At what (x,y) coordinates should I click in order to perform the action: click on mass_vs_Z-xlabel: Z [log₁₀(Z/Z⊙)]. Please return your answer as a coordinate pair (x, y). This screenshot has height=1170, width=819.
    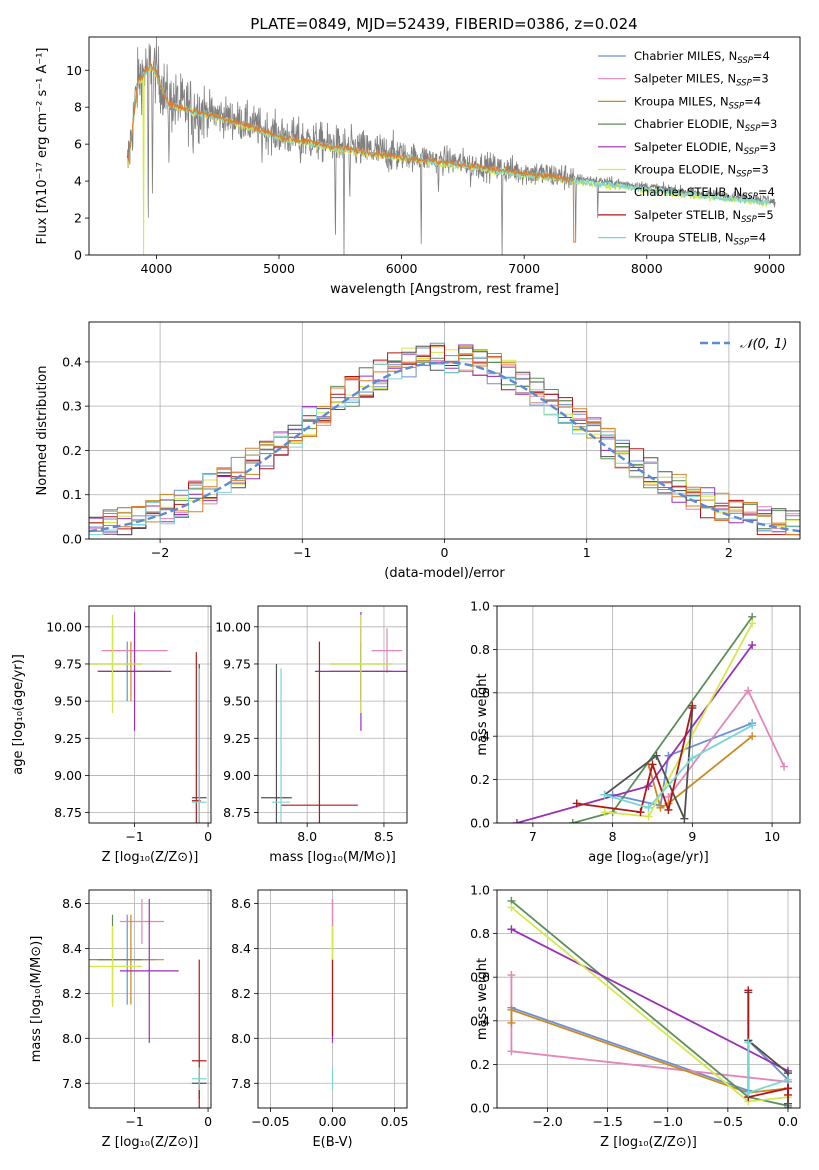
    Looking at the image, I should click on (150, 1142).